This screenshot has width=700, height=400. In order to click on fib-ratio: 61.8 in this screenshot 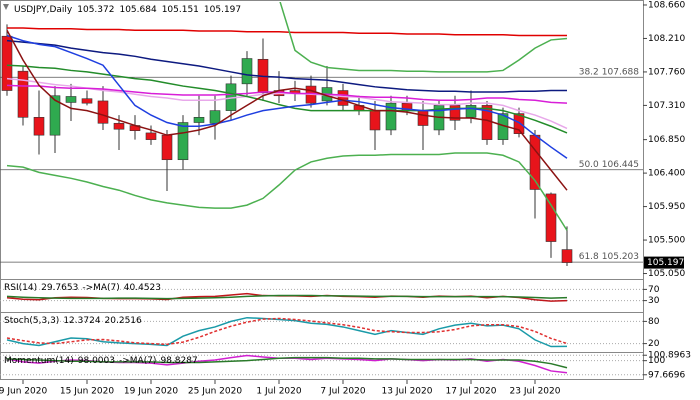, I will do `click(589, 257)`.